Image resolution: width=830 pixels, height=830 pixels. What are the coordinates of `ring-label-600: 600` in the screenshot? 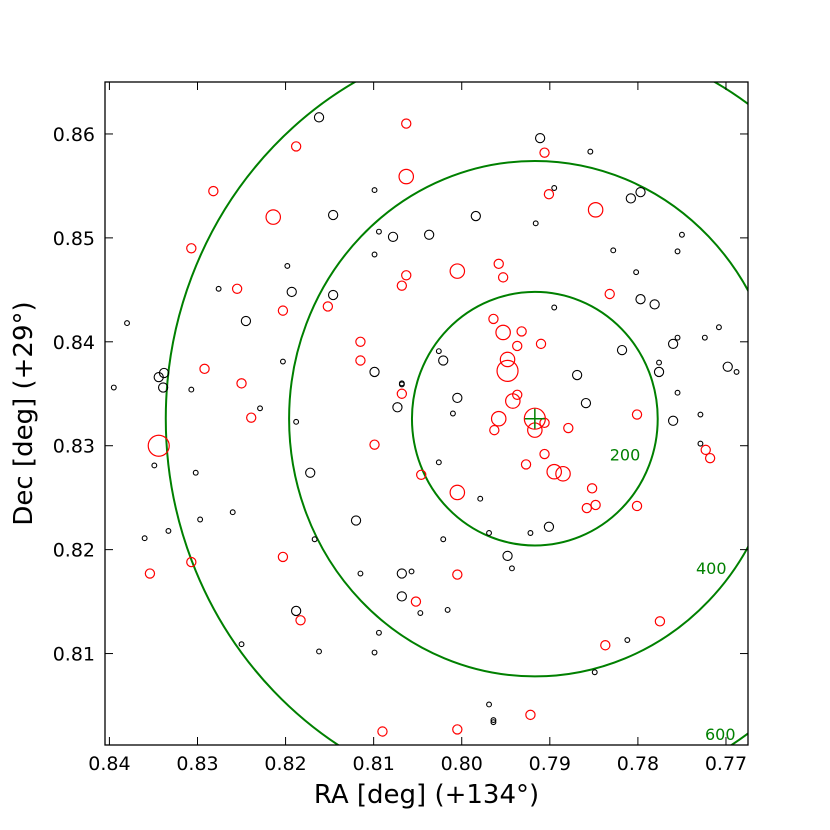 It's located at (720, 734).